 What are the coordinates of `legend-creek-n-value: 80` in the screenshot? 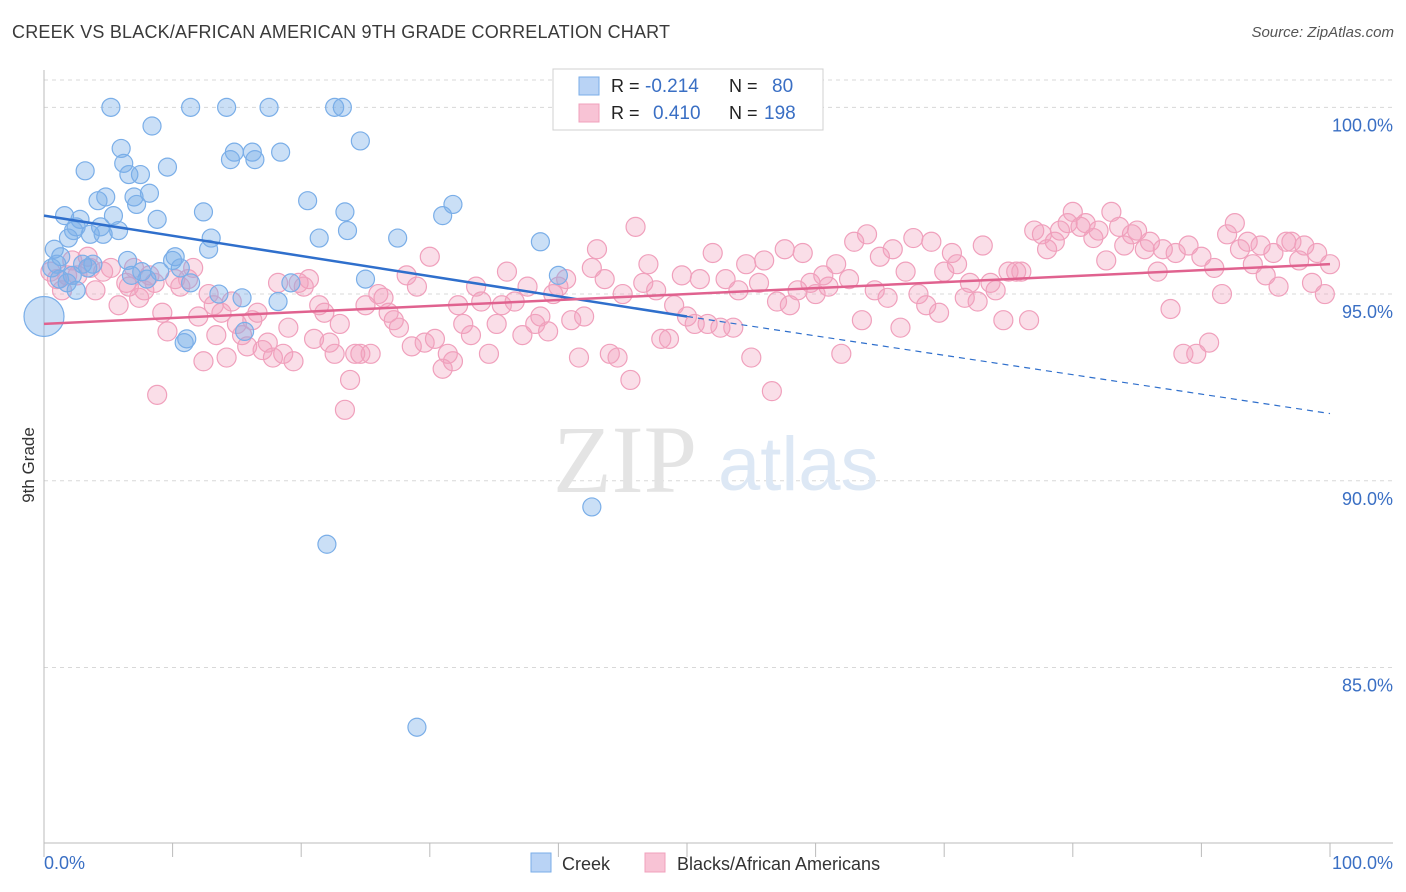 It's located at (782, 86).